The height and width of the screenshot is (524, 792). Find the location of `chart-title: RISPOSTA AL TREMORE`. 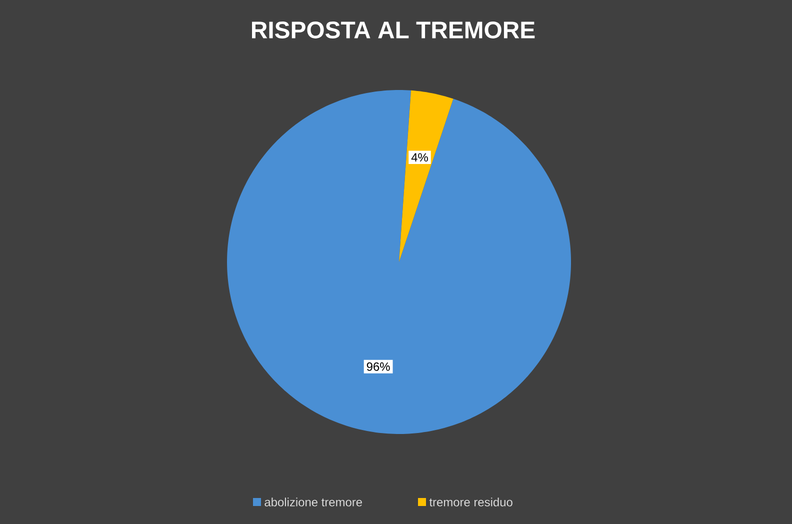

chart-title: RISPOSTA AL TREMORE is located at coordinates (393, 30).